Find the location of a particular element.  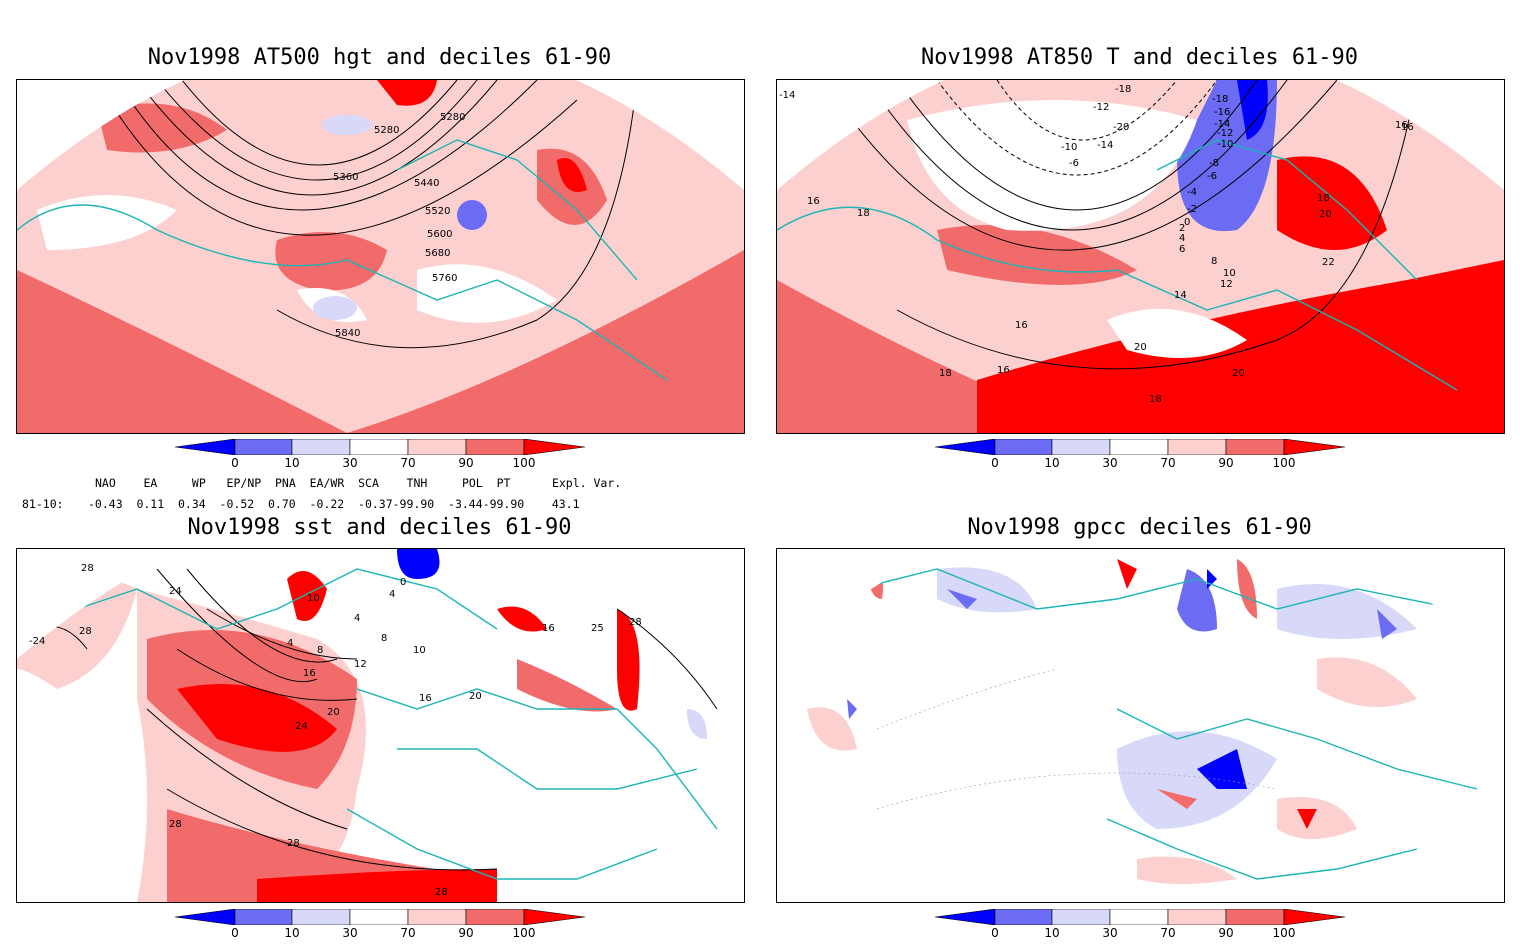

panel1-title: Nov1998 AT500 hgt and deciles 61-90 is located at coordinates (379, 57).